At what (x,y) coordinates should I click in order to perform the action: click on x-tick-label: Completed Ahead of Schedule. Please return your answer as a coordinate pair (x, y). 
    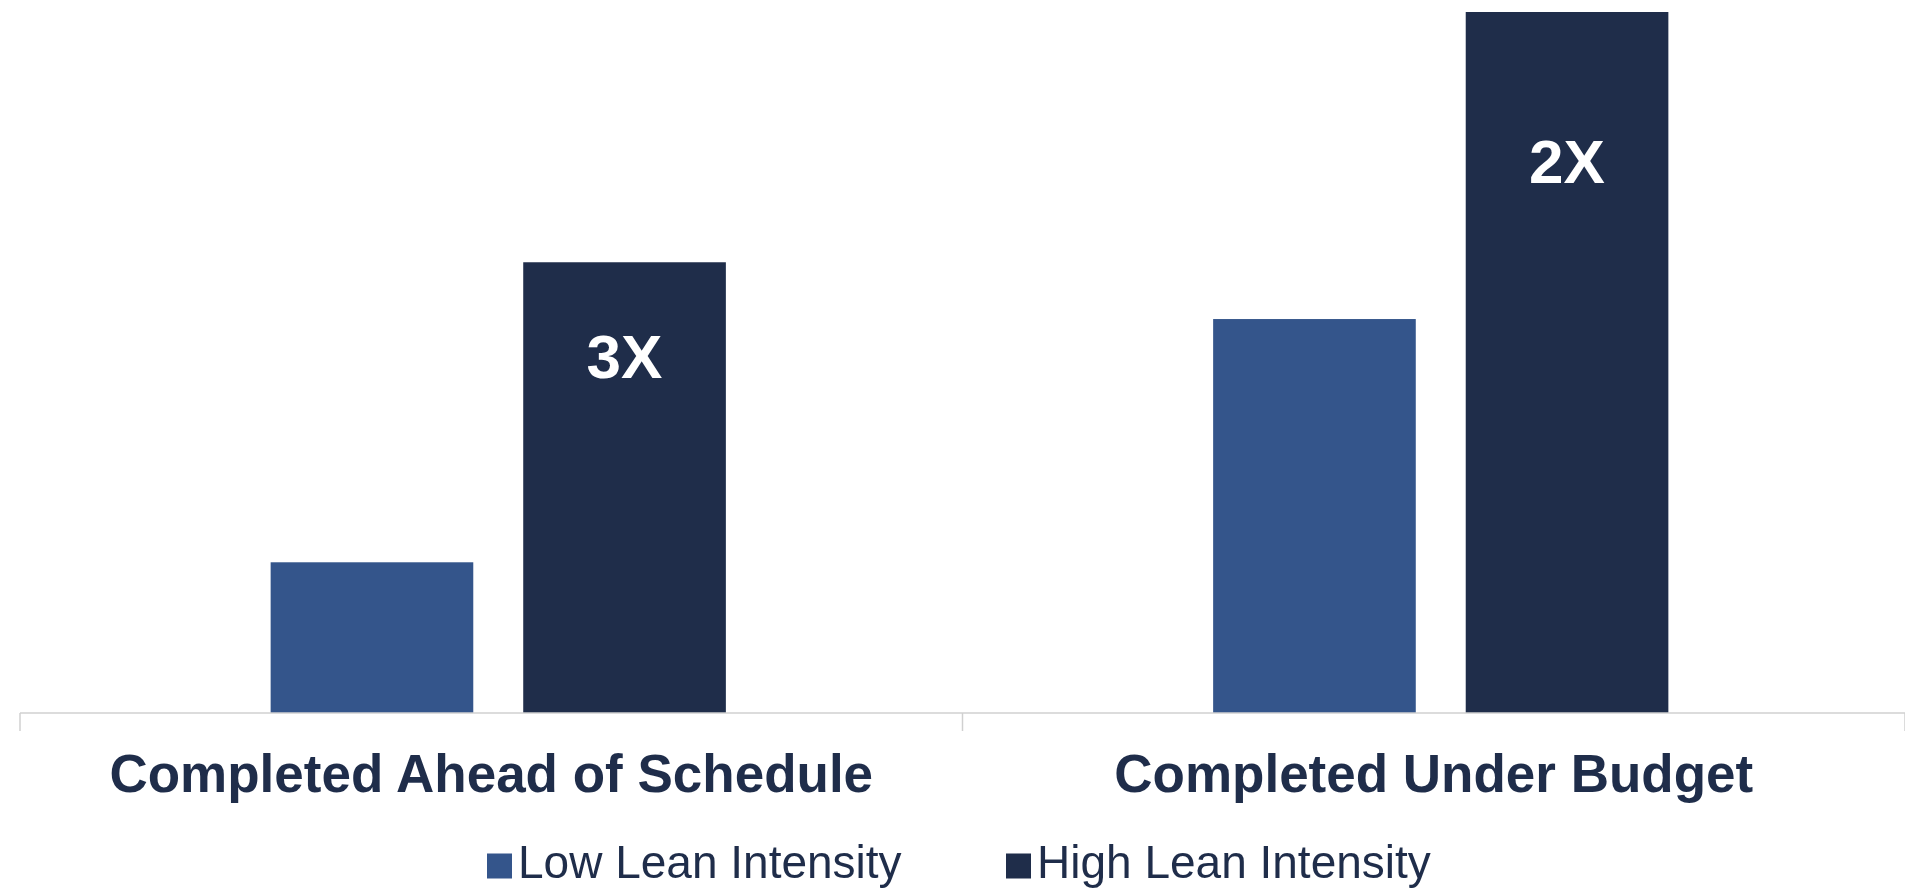
    Looking at the image, I should click on (491, 773).